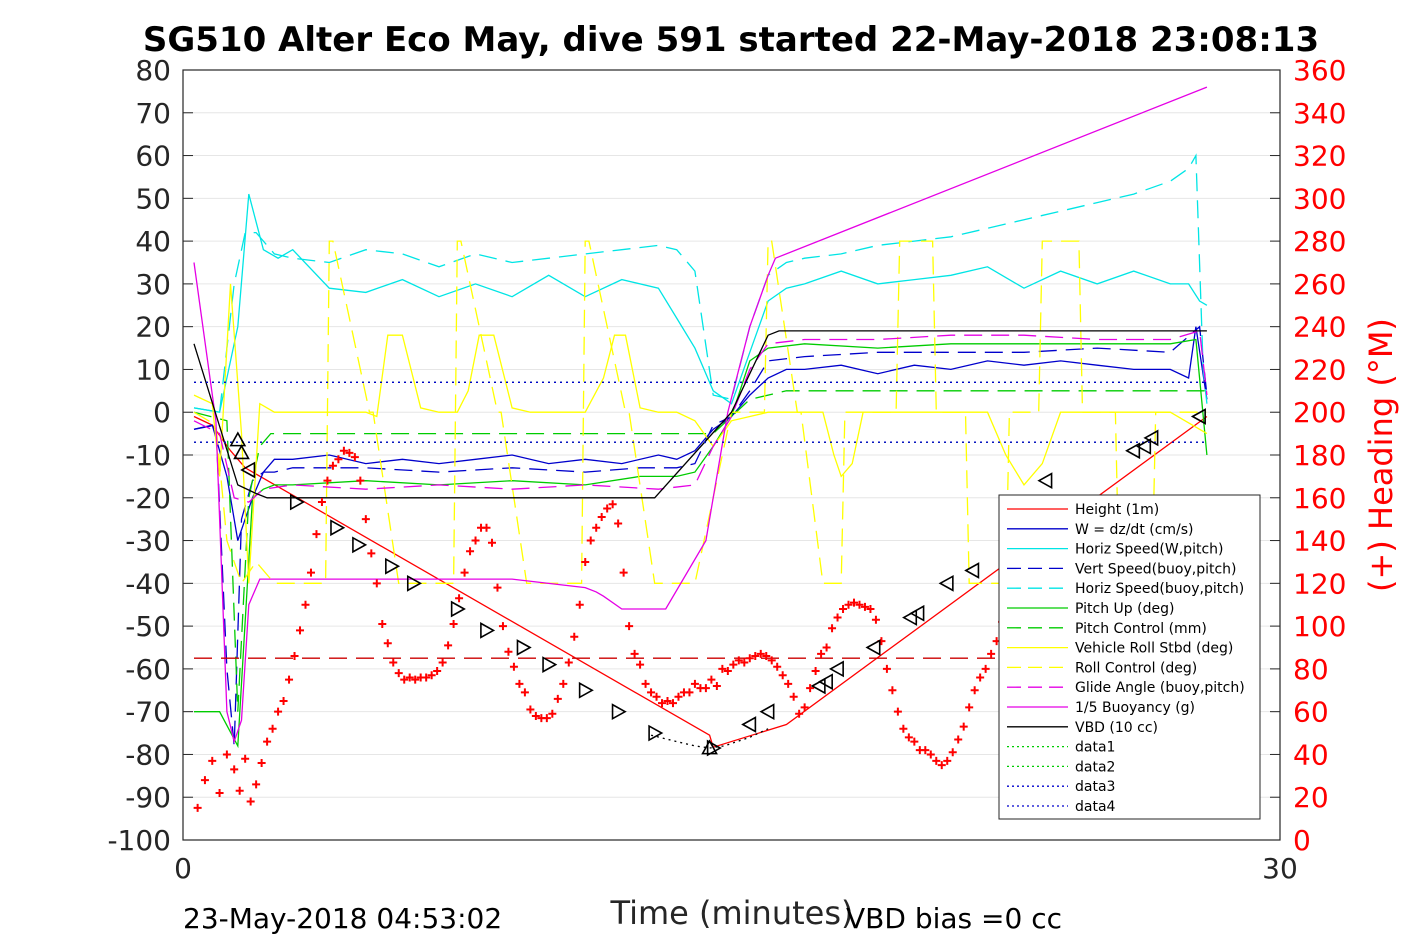 The height and width of the screenshot is (945, 1417). What do you see at coordinates (1311, 669) in the screenshot?
I see `y2-tick-label: 80` at bounding box center [1311, 669].